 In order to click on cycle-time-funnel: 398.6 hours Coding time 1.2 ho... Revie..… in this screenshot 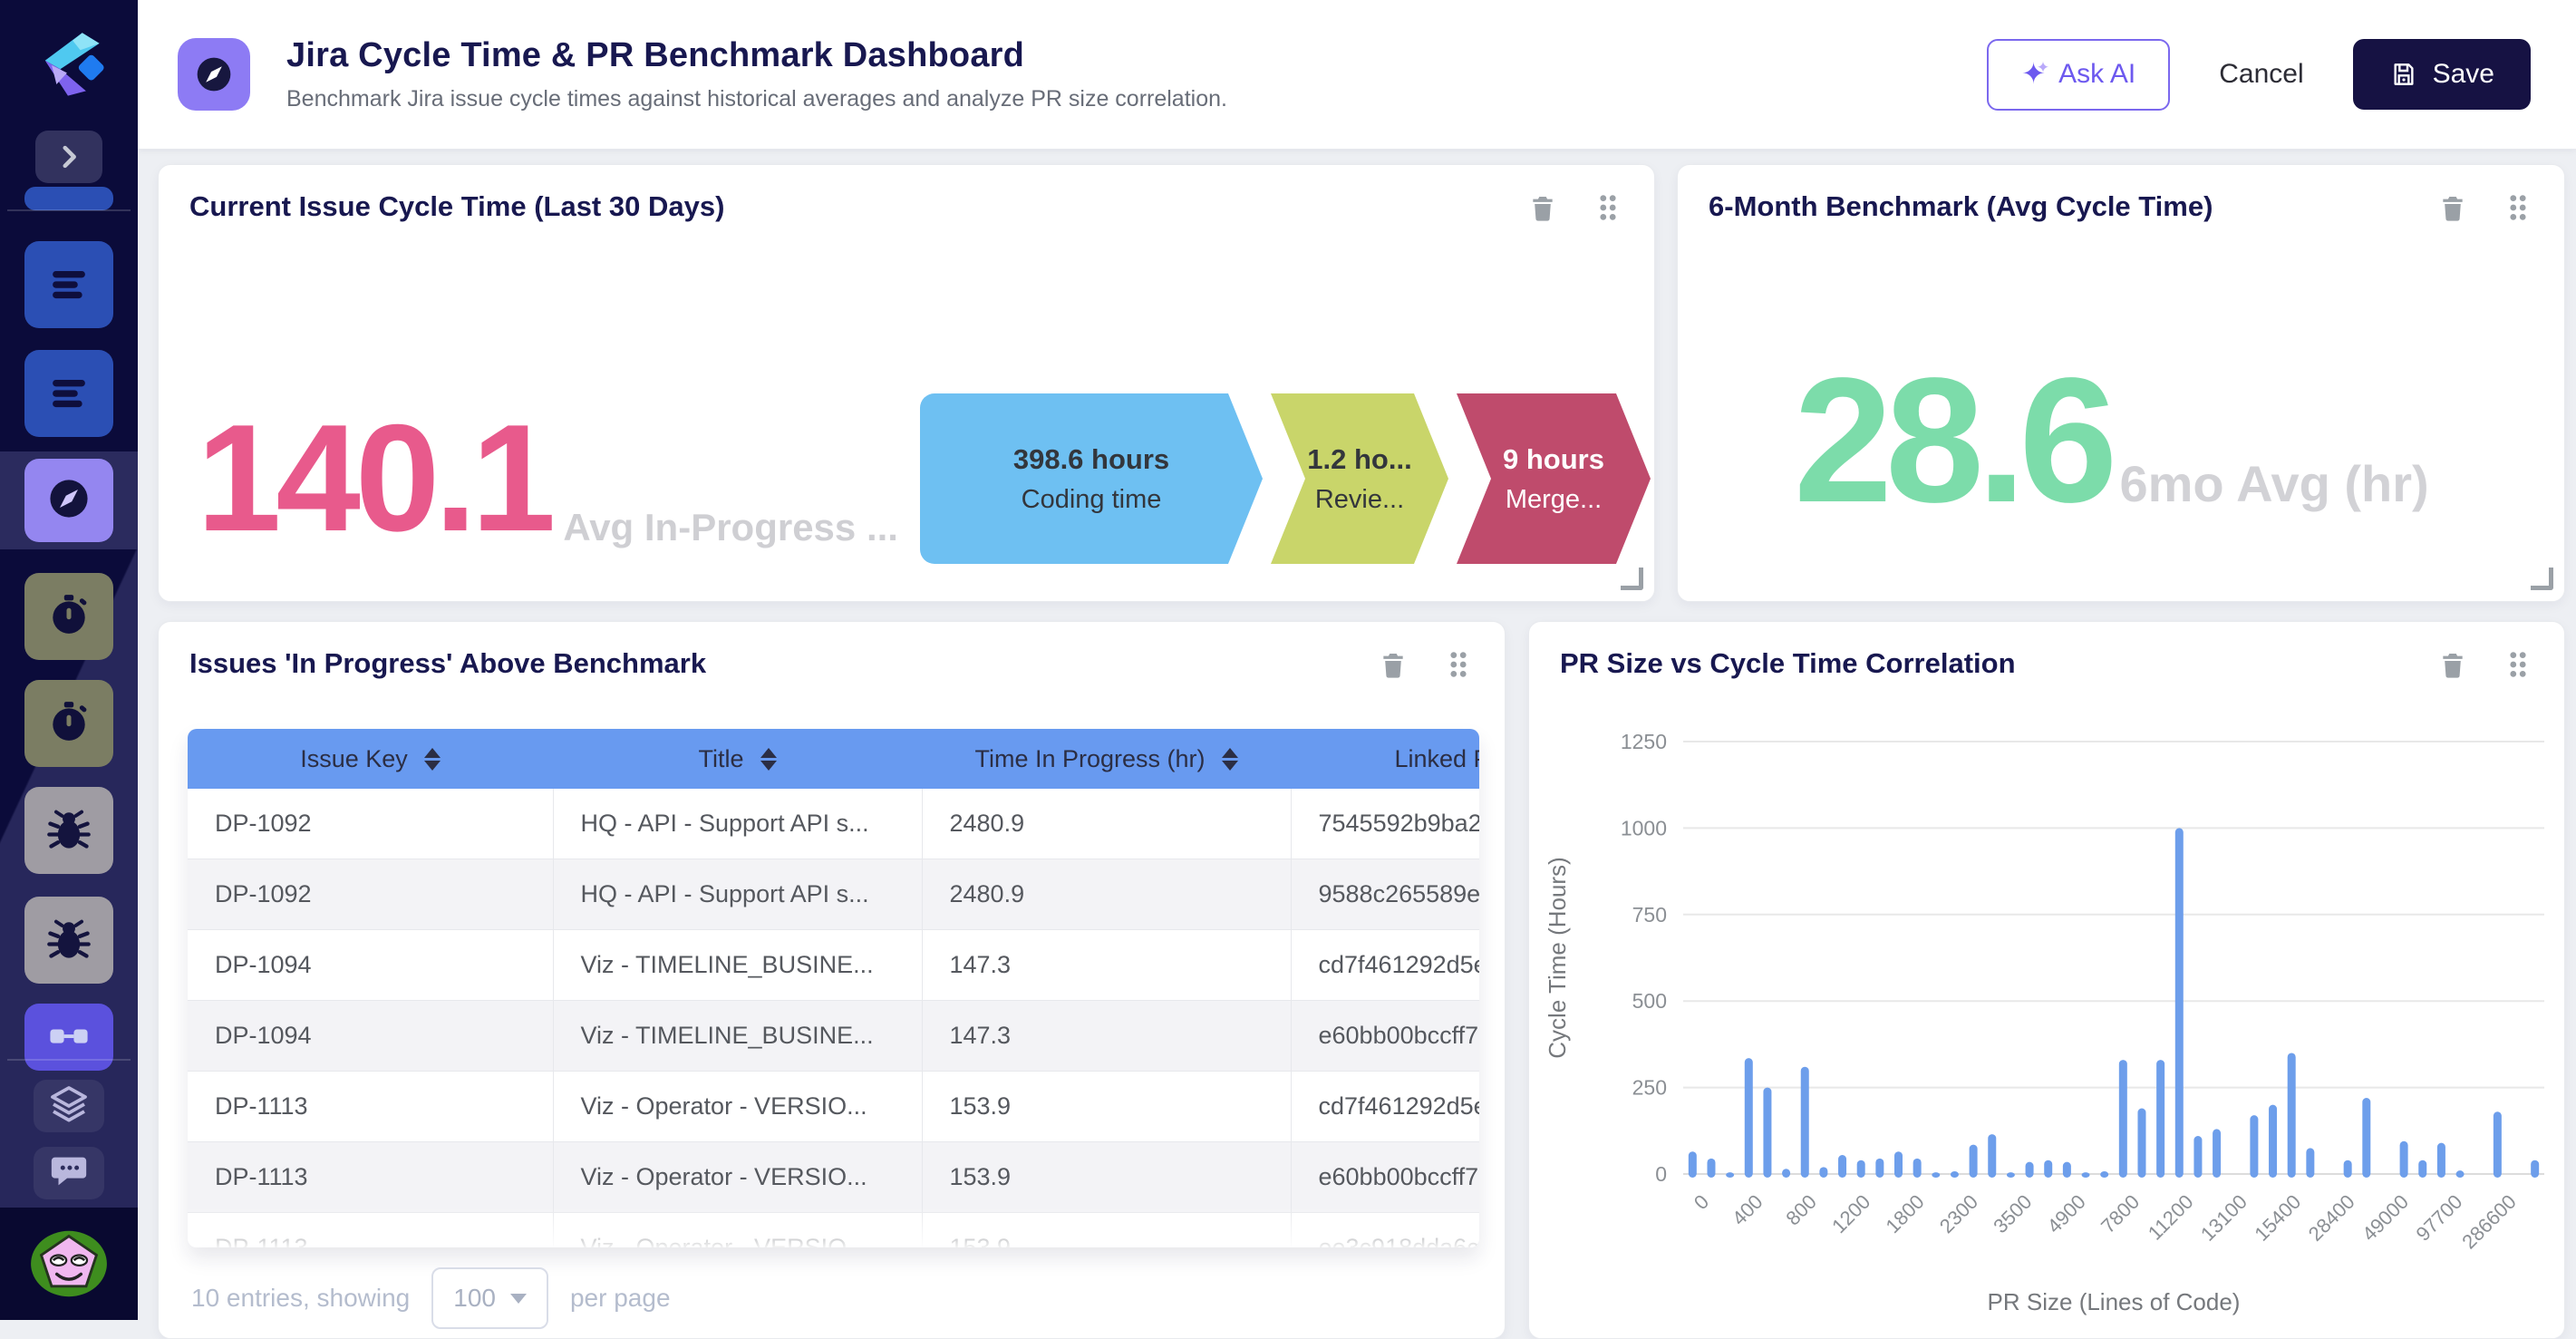, I will do `click(1285, 478)`.